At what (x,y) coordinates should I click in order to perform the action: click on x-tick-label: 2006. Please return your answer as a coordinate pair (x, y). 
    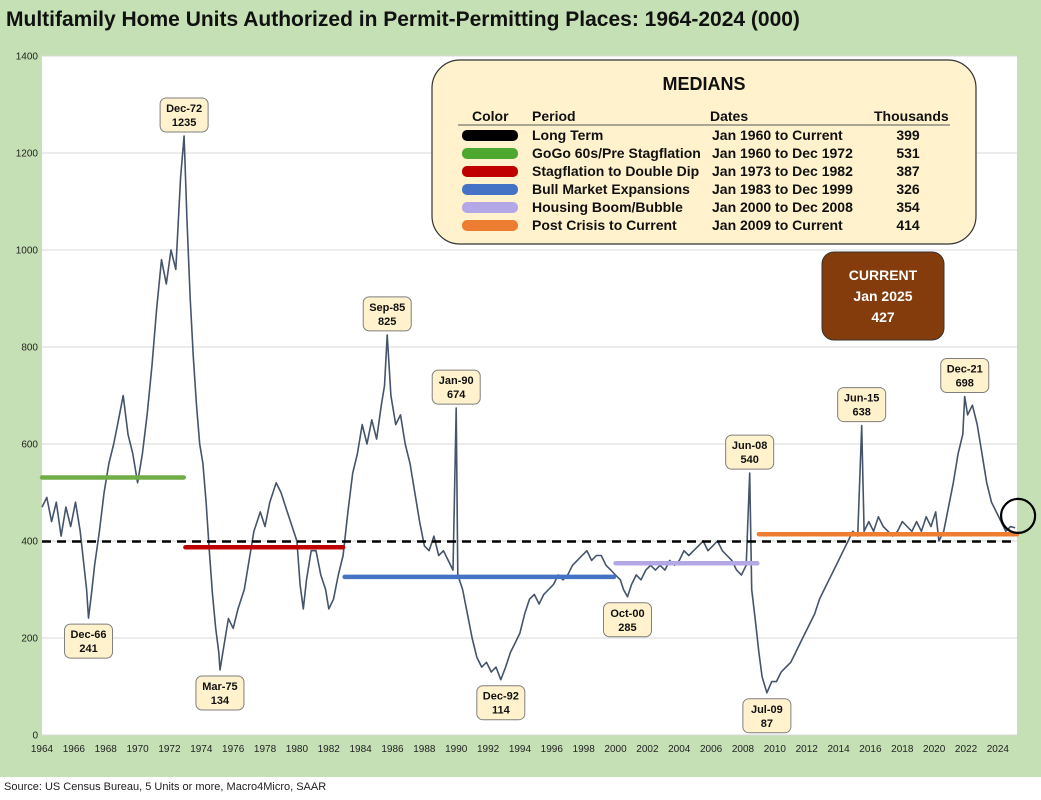
    Looking at the image, I should click on (711, 749).